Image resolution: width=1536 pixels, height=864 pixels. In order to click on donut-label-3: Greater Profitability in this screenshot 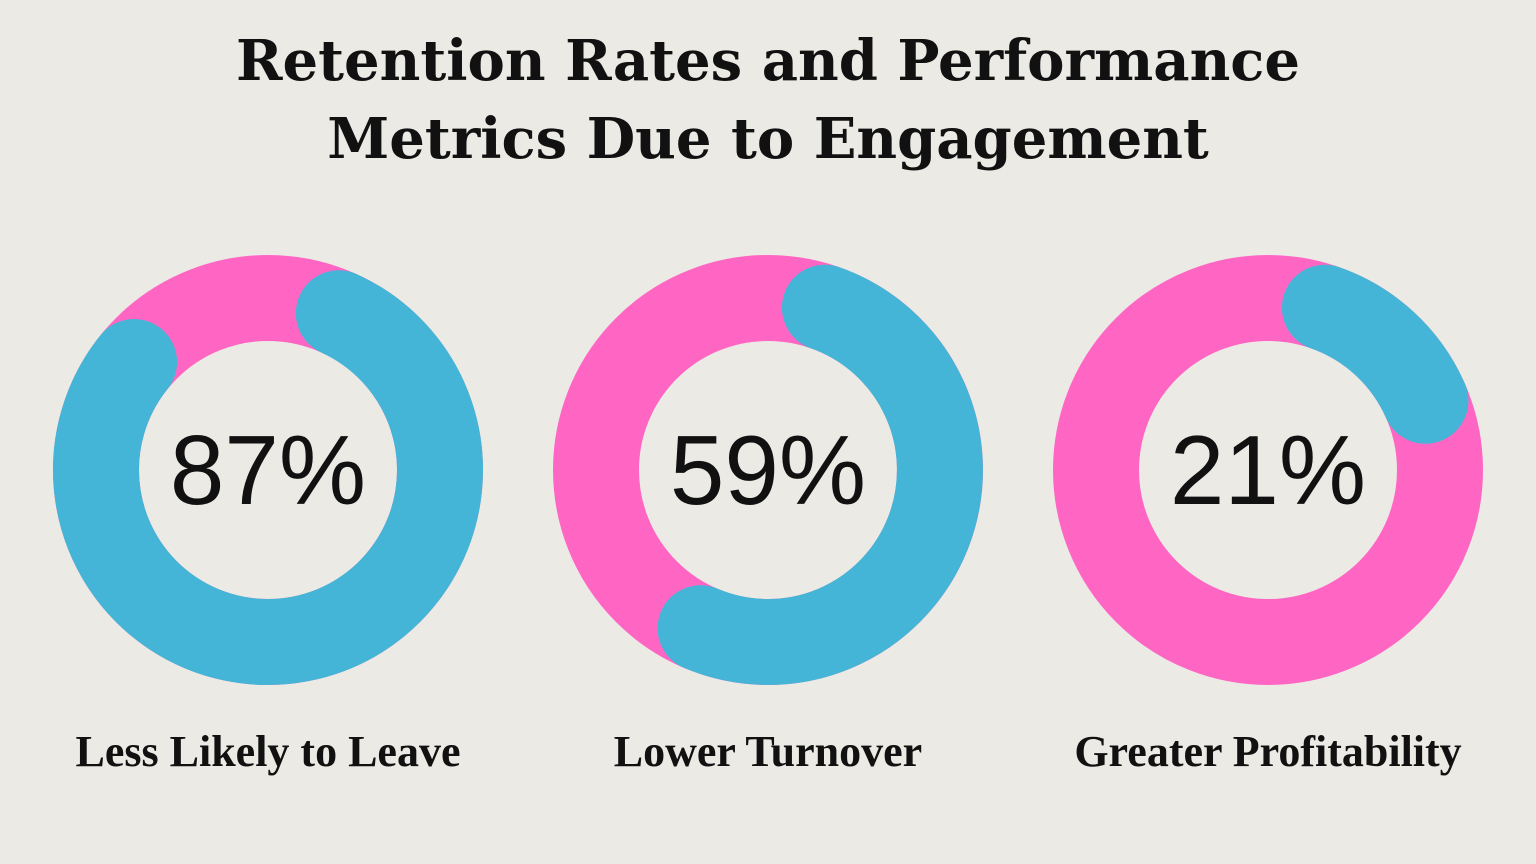, I will do `click(1268, 751)`.